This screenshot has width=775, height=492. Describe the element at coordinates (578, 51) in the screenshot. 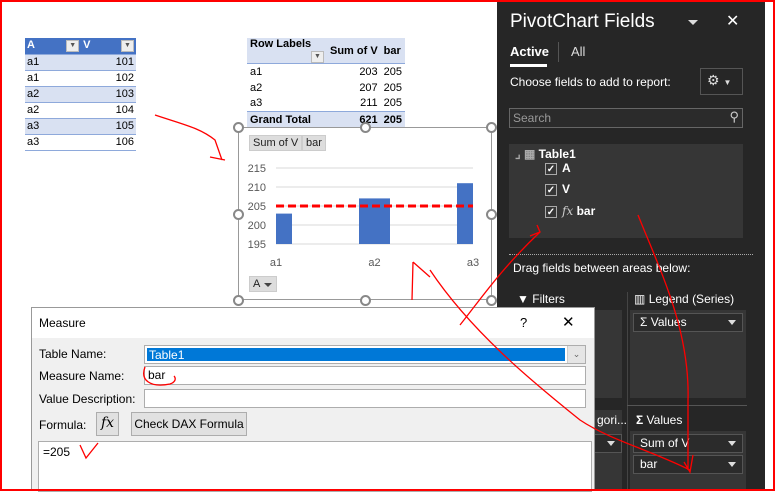

I see `tab-all: All` at that location.